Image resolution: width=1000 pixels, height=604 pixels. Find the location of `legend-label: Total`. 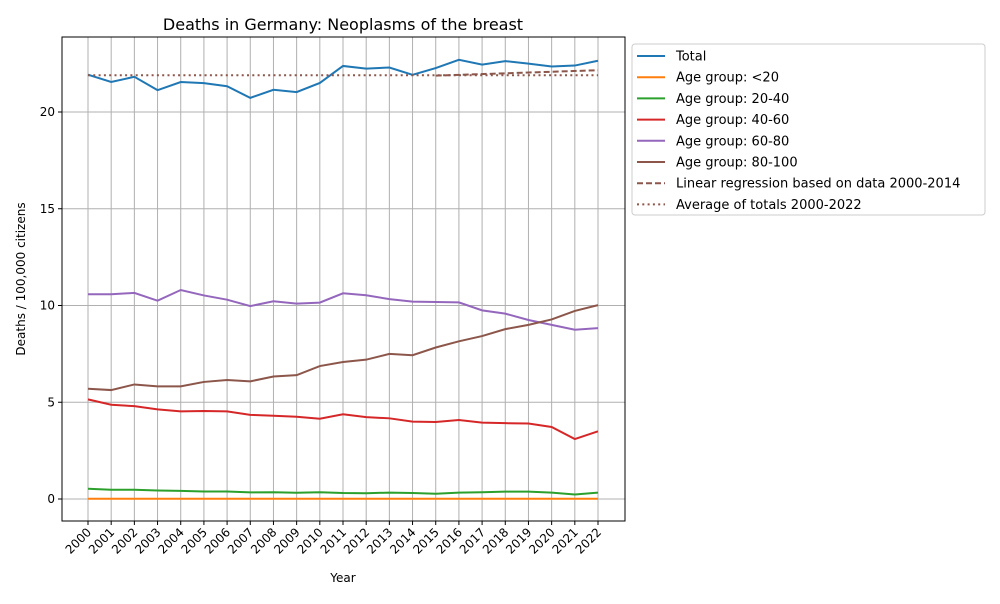

legend-label: Total is located at coordinates (690, 57).